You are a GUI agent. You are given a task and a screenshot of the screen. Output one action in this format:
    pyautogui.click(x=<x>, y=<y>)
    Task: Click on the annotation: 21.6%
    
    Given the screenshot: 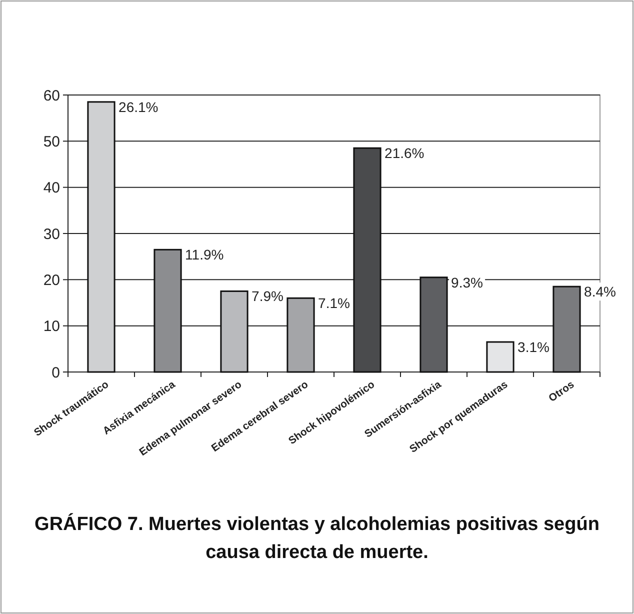 What is the action you would take?
    pyautogui.click(x=404, y=153)
    